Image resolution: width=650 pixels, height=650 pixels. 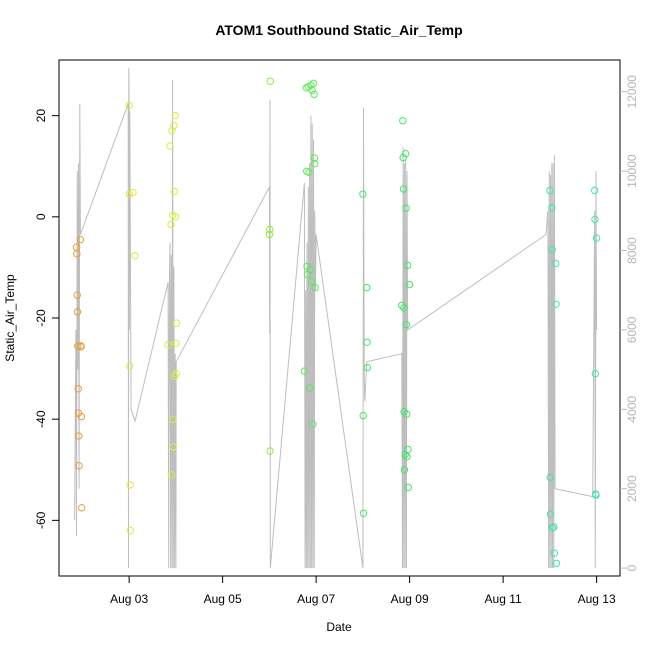 What do you see at coordinates (632, 567) in the screenshot?
I see `y-right-tick-label: 0` at bounding box center [632, 567].